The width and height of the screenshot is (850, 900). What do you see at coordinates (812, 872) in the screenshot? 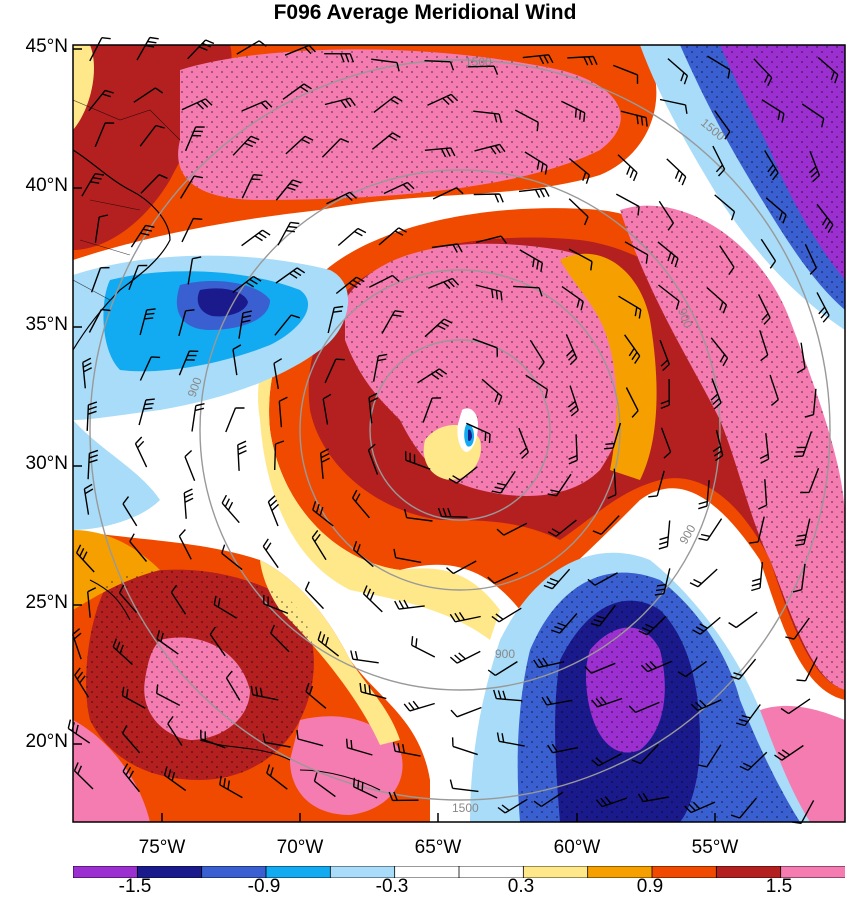
I see `colorbar-swatch` at bounding box center [812, 872].